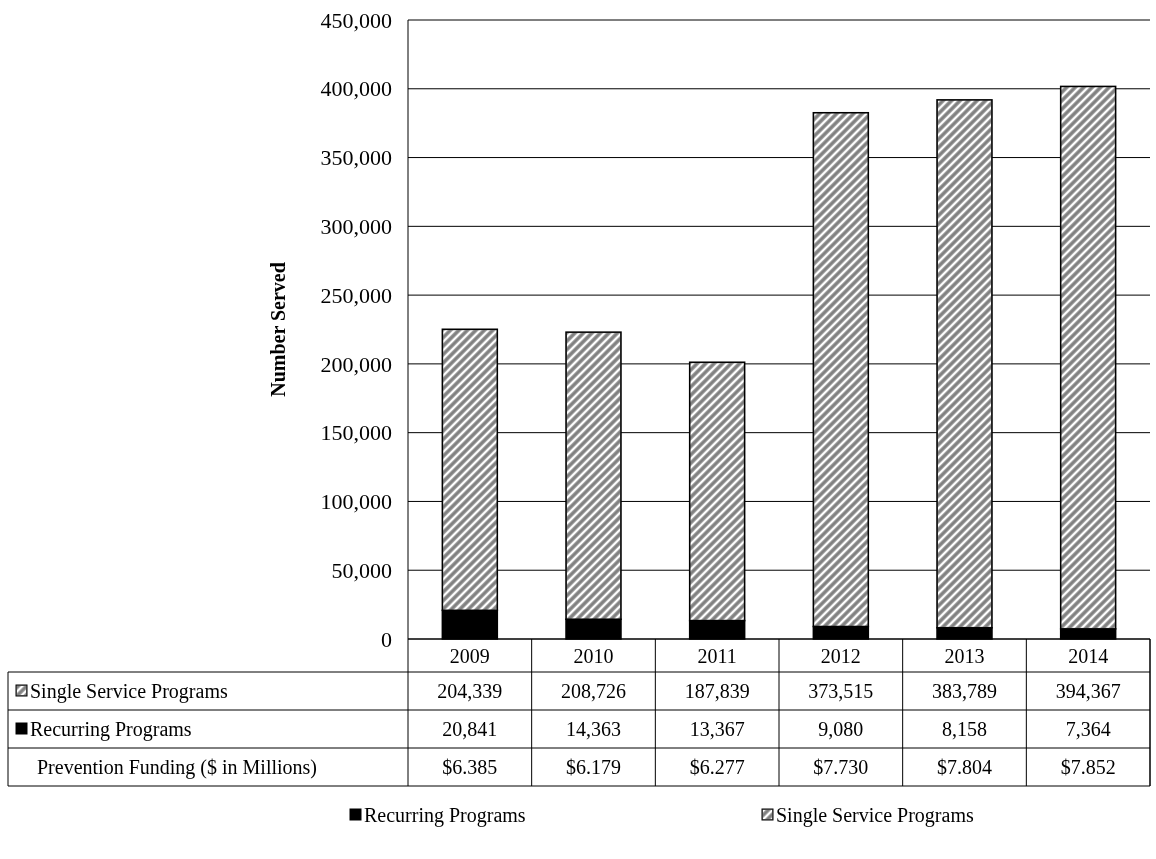 This screenshot has width=1156, height=859. I want to click on text: $7.804, so click(964, 767).